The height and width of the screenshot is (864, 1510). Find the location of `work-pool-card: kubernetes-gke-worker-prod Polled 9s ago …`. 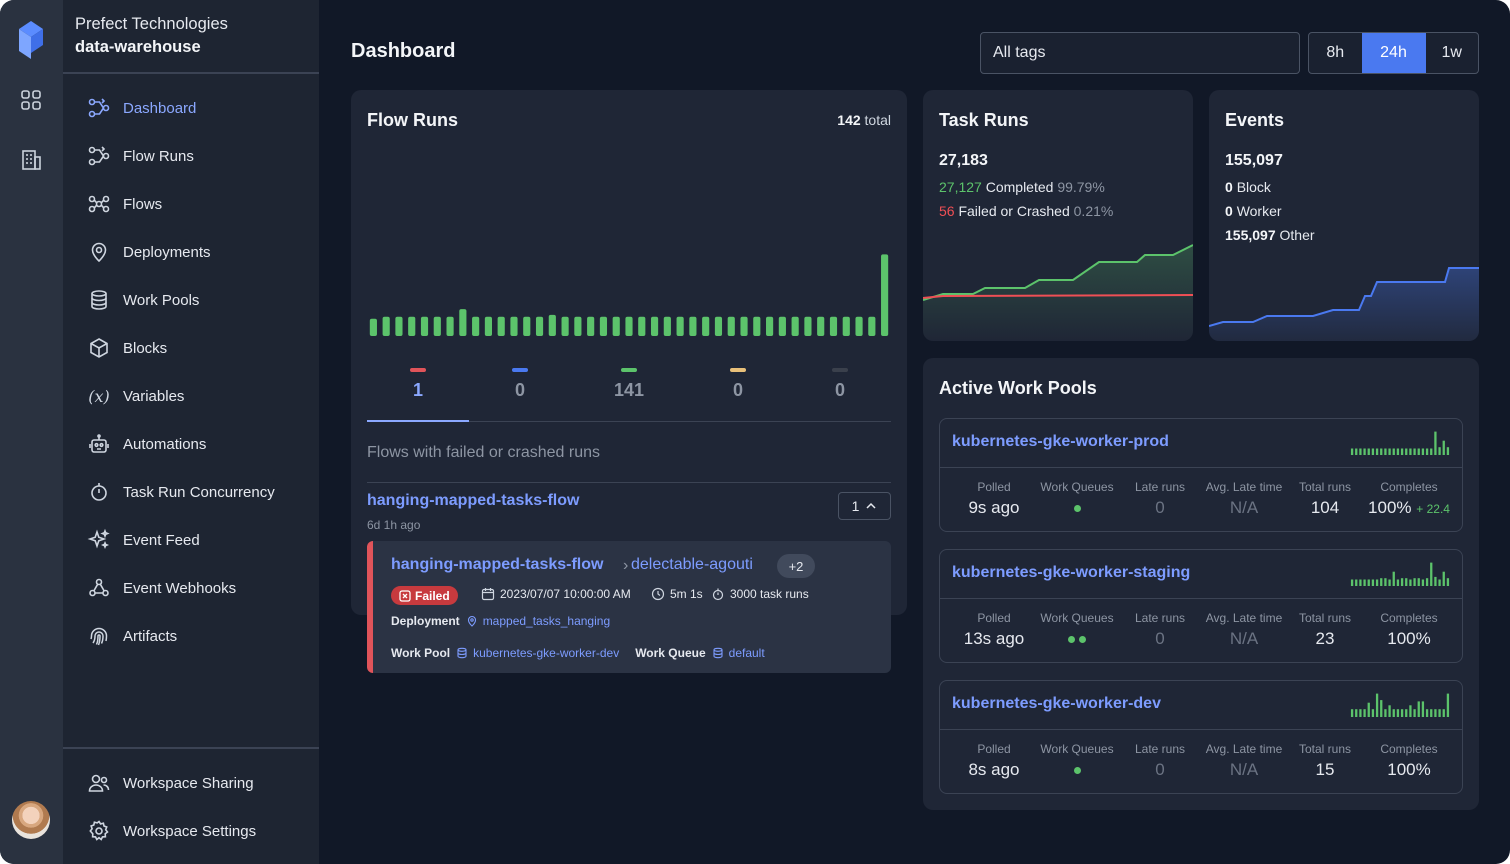

work-pool-card: kubernetes-gke-worker-prod Polled 9s ago … is located at coordinates (1201, 475).